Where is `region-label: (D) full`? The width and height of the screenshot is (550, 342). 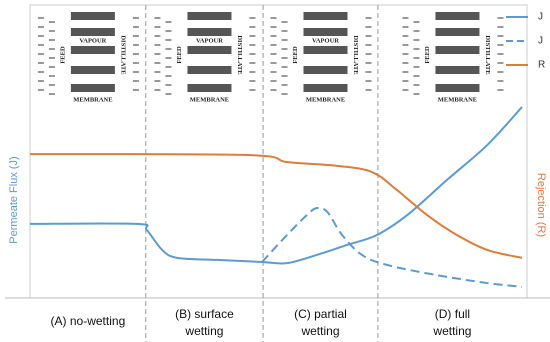 region-label: (D) full is located at coordinates (452, 314).